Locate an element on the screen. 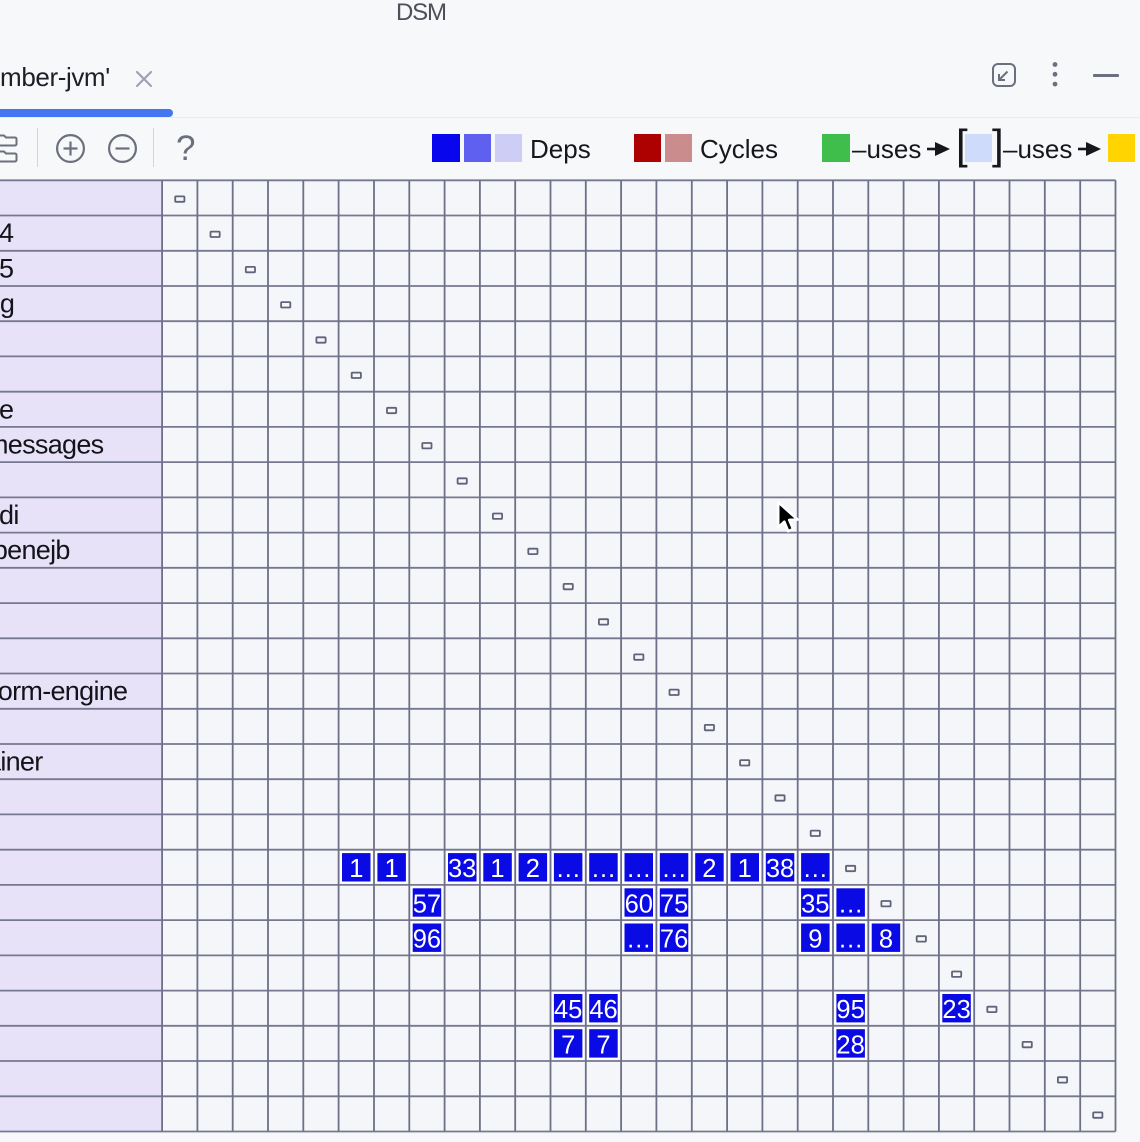 The width and height of the screenshot is (1140, 1142). svg-text: 33 is located at coordinates (462, 869).